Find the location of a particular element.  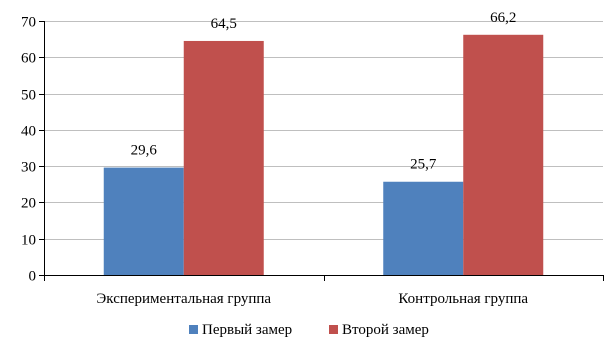

y-axis: 0 10 20 30 40 50 60 70 is located at coordinates (33, 150).